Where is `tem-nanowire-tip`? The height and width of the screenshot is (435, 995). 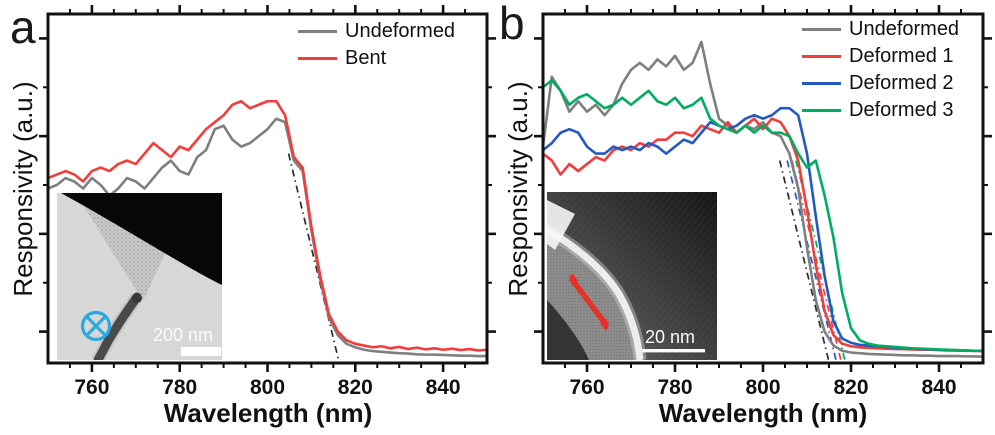
tem-nanowire-tip is located at coordinates (137, 298).